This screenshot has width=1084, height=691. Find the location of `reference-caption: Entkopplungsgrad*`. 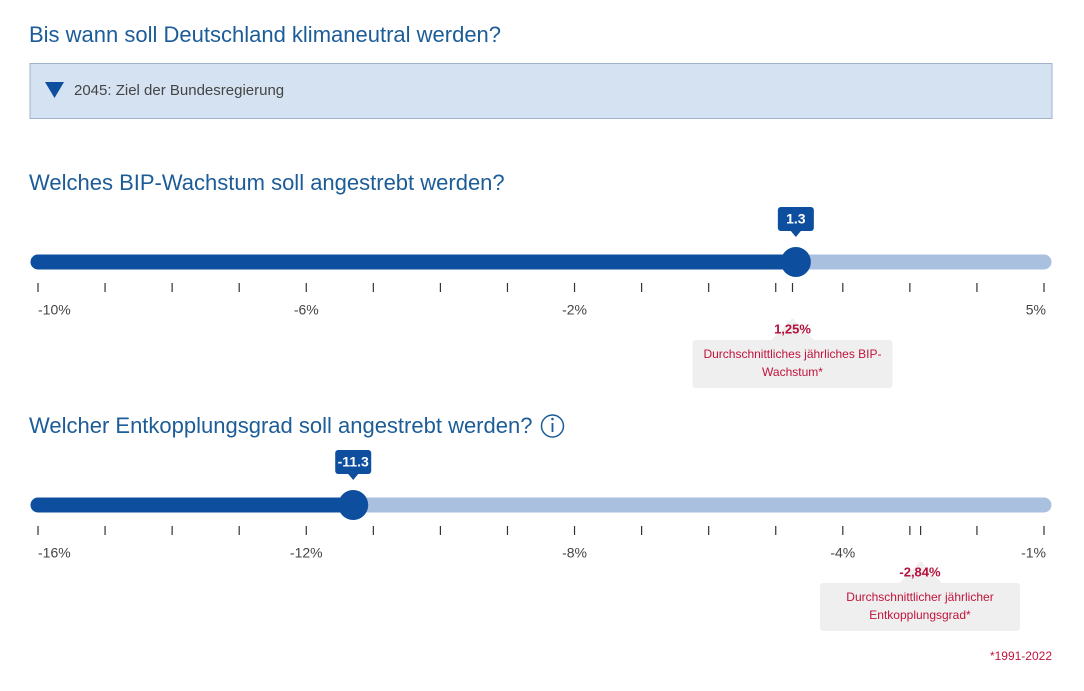

reference-caption: Entkopplungsgrad* is located at coordinates (920, 615).